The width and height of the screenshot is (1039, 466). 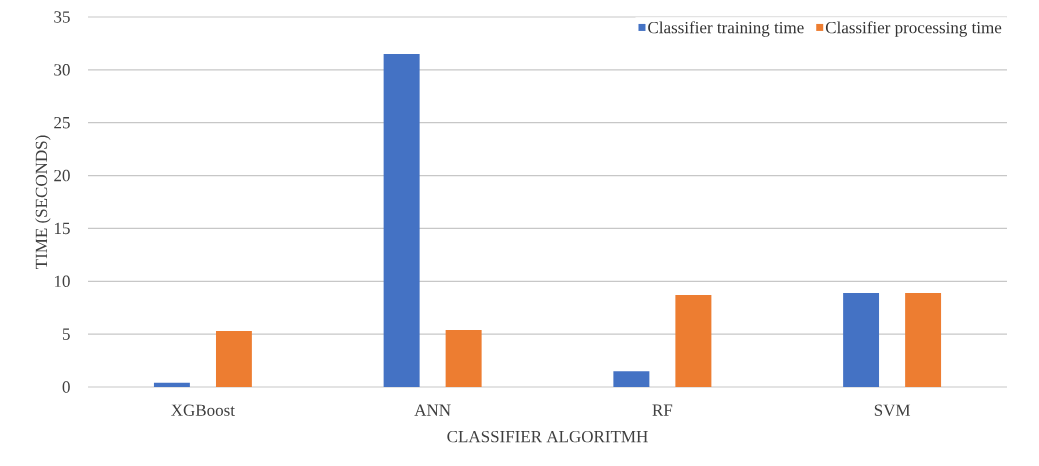 I want to click on x-tick-label: SVM, so click(x=892, y=410).